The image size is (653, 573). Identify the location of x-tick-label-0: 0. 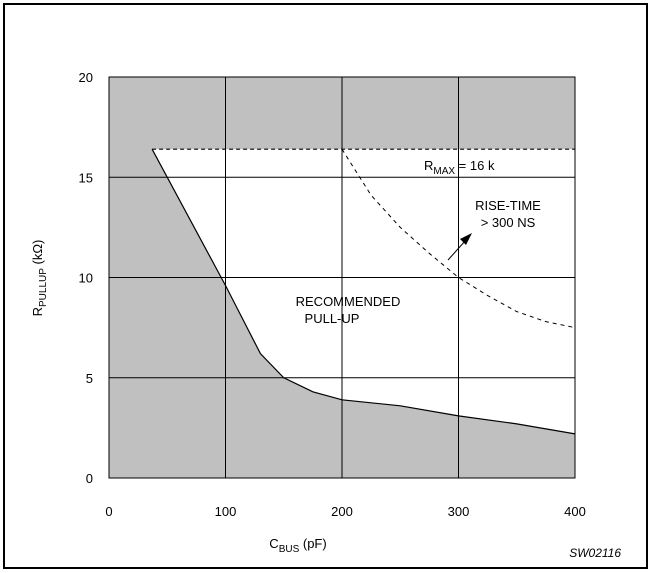
(108, 511).